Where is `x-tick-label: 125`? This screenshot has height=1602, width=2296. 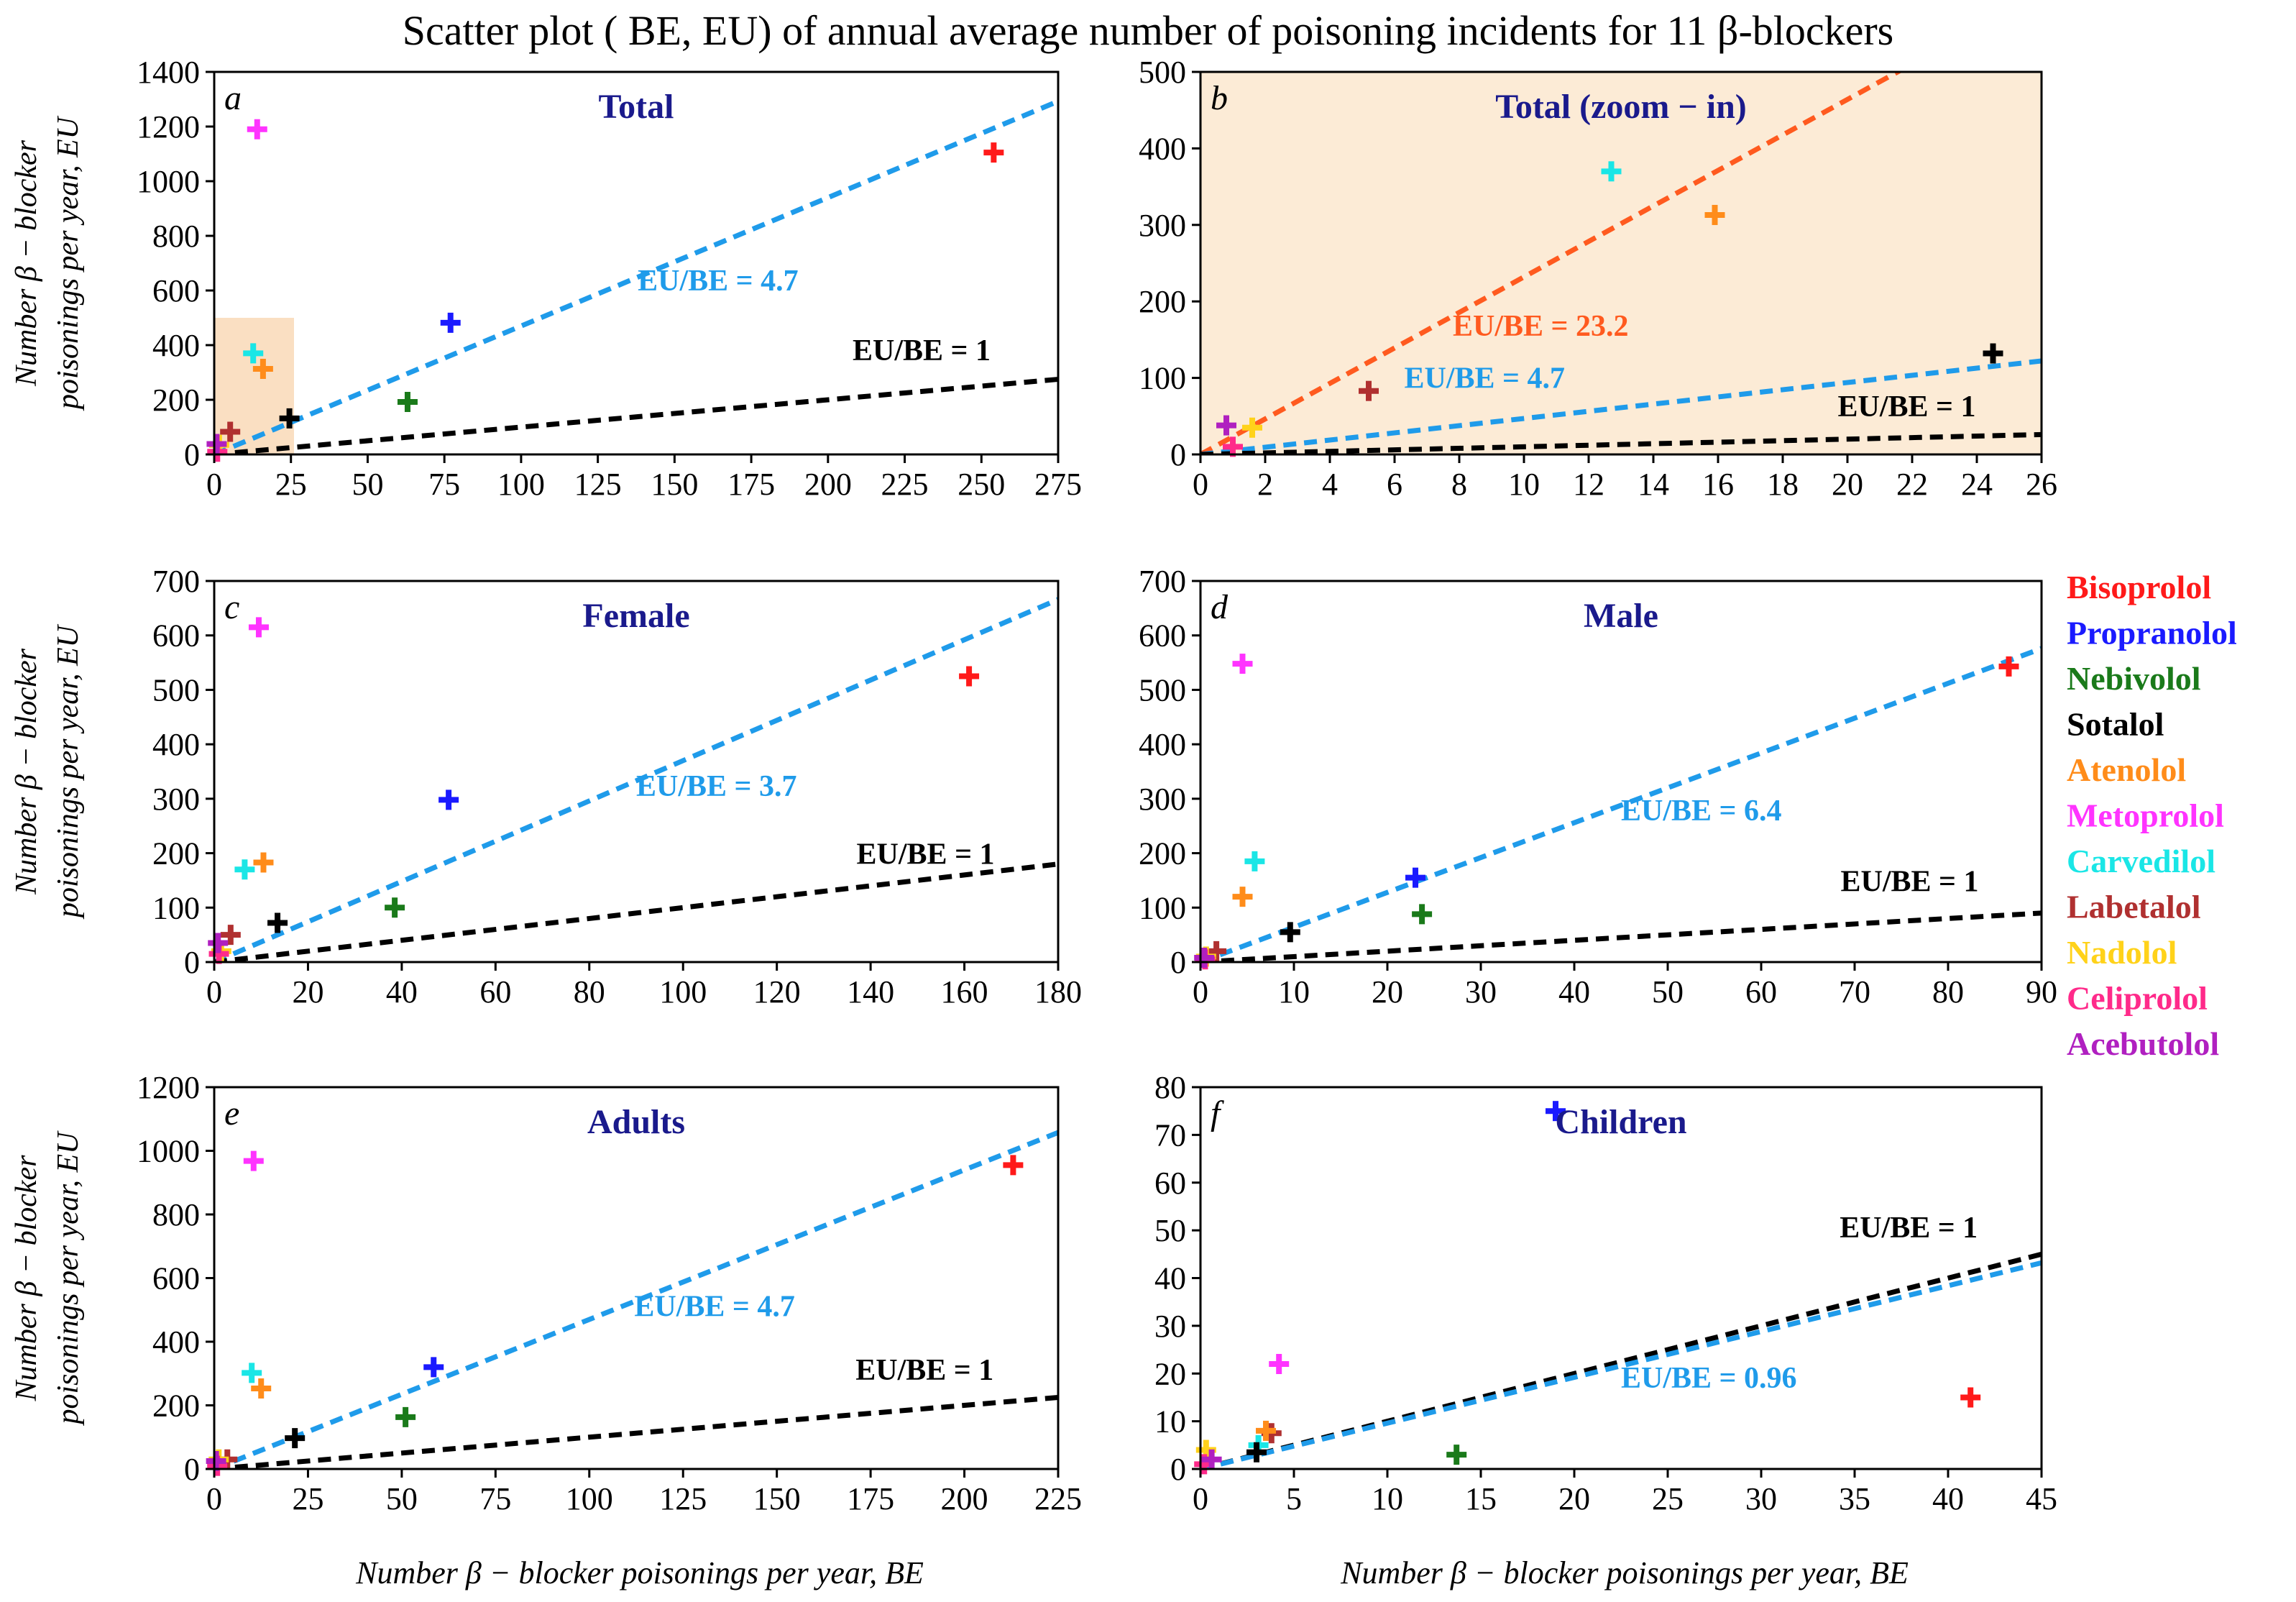 x-tick-label: 125 is located at coordinates (598, 485).